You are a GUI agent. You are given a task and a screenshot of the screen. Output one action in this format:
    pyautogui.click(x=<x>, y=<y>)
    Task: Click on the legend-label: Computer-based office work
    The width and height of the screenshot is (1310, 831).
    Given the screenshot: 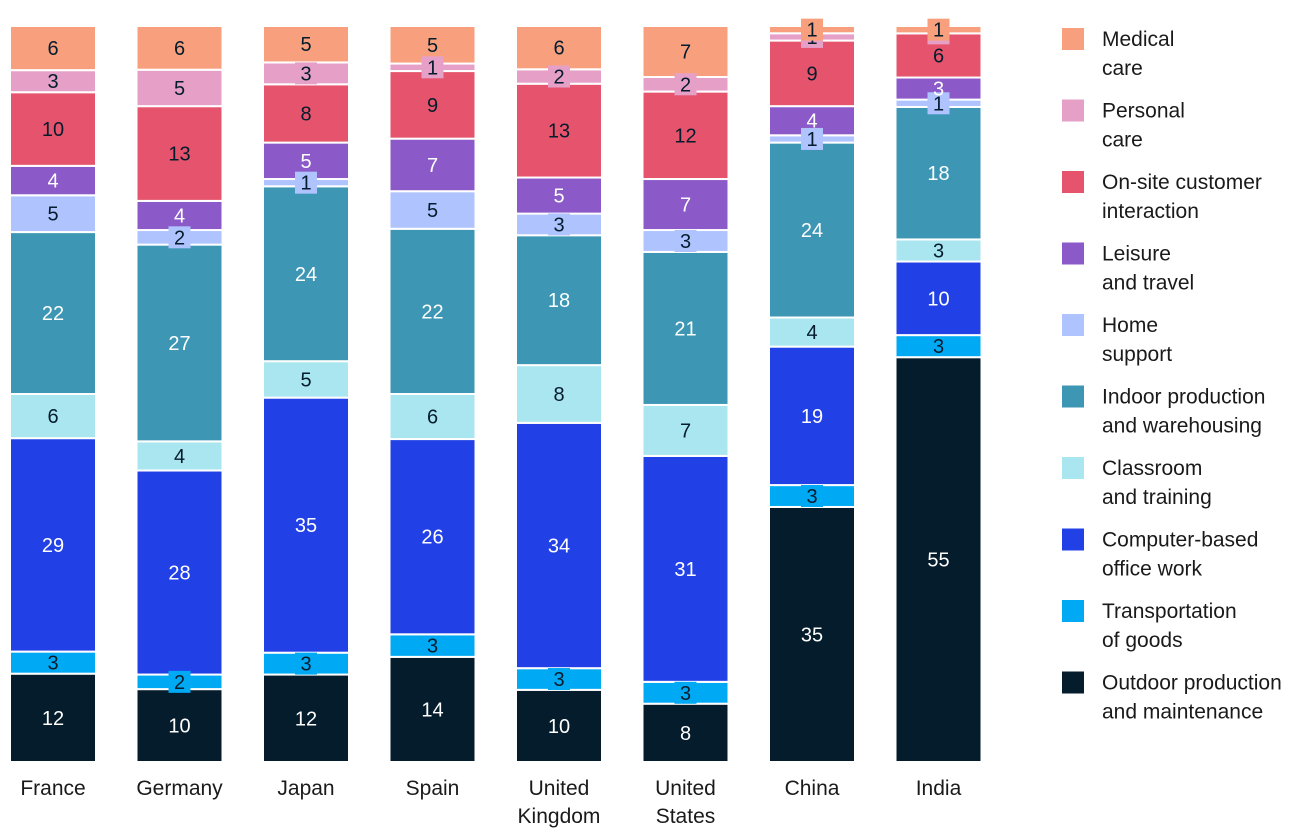 What is the action you would take?
    pyautogui.click(x=1180, y=555)
    